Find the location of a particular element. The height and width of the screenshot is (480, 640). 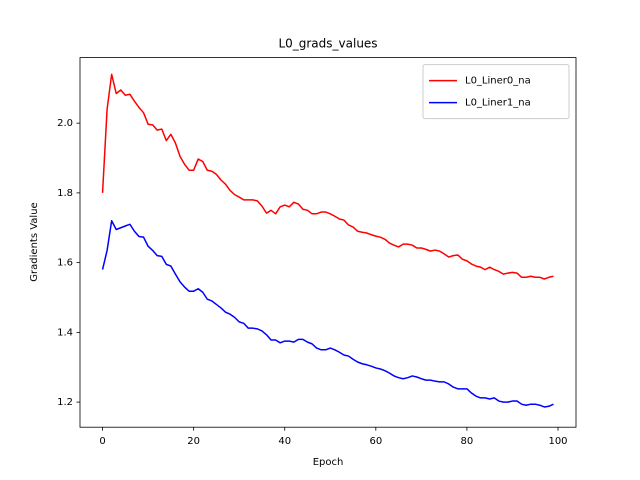

legend-label: L0_Liner0_na is located at coordinates (498, 81).